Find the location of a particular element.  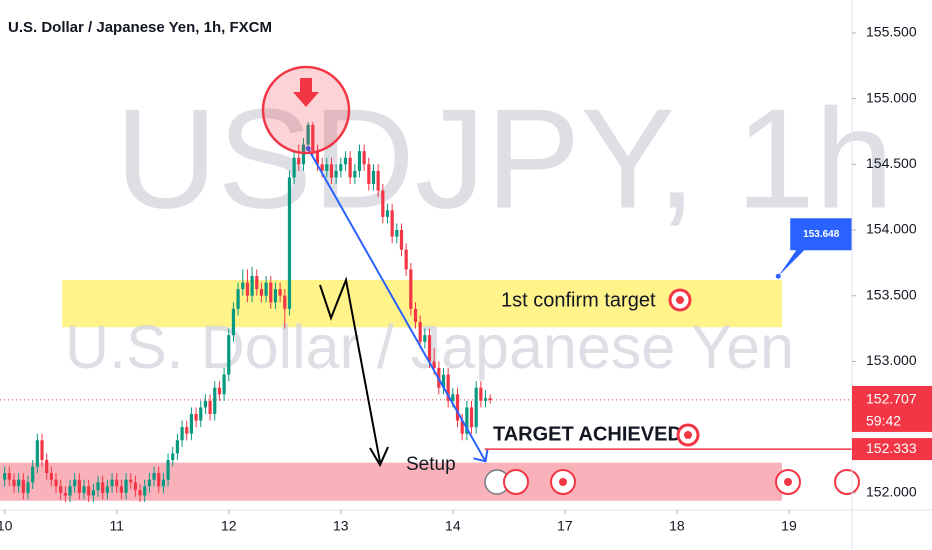

trendline-handle is located at coordinates (308, 149).